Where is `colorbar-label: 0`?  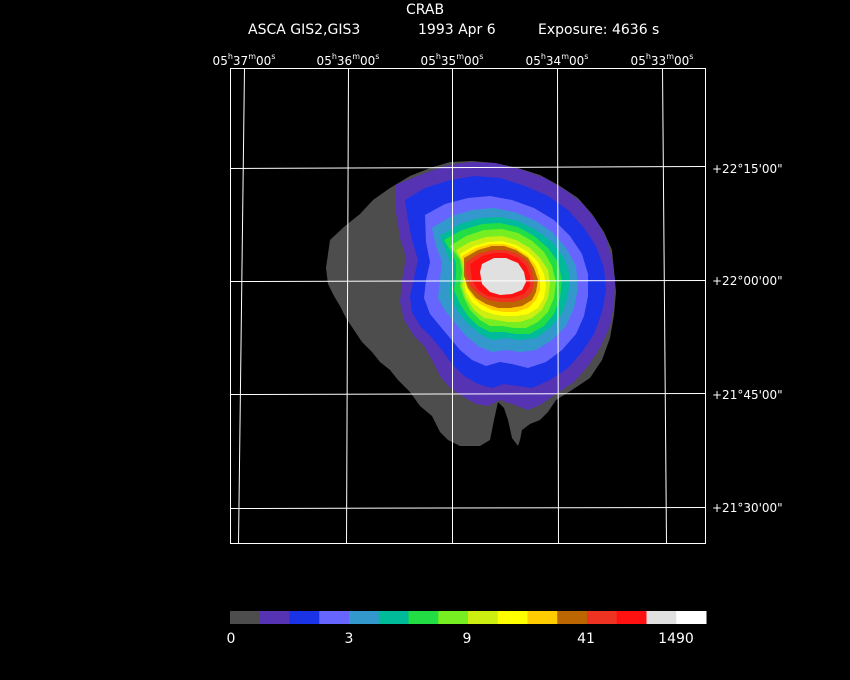 colorbar-label: 0 is located at coordinates (231, 639).